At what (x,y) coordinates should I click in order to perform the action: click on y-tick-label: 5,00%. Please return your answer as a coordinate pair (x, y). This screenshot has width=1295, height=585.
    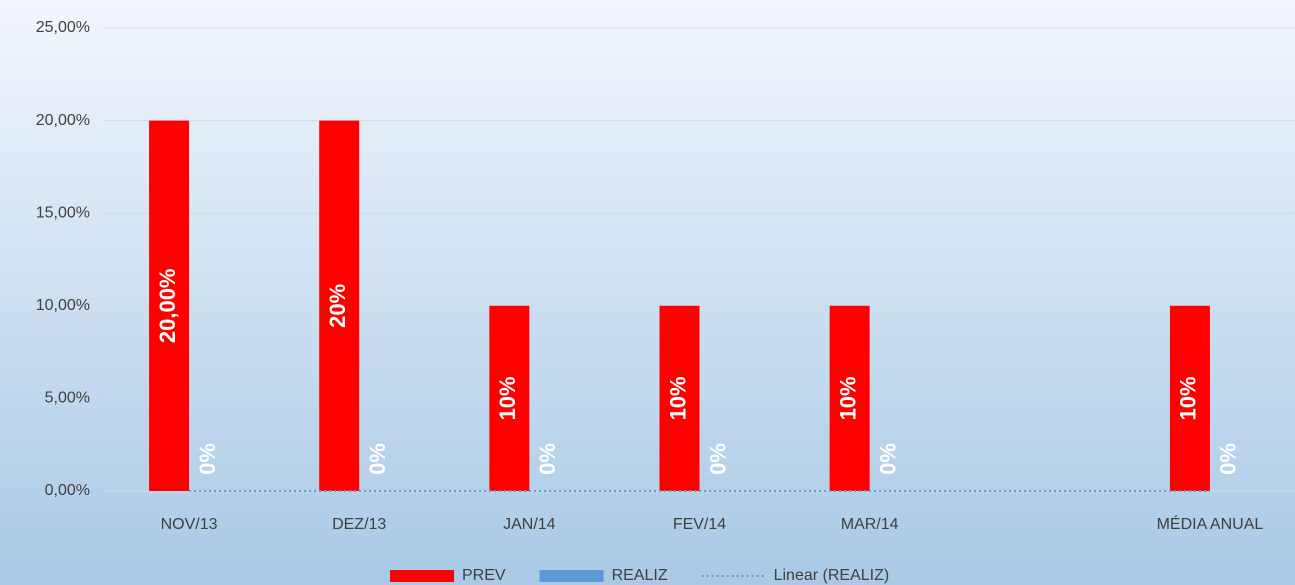
    Looking at the image, I should click on (67, 398).